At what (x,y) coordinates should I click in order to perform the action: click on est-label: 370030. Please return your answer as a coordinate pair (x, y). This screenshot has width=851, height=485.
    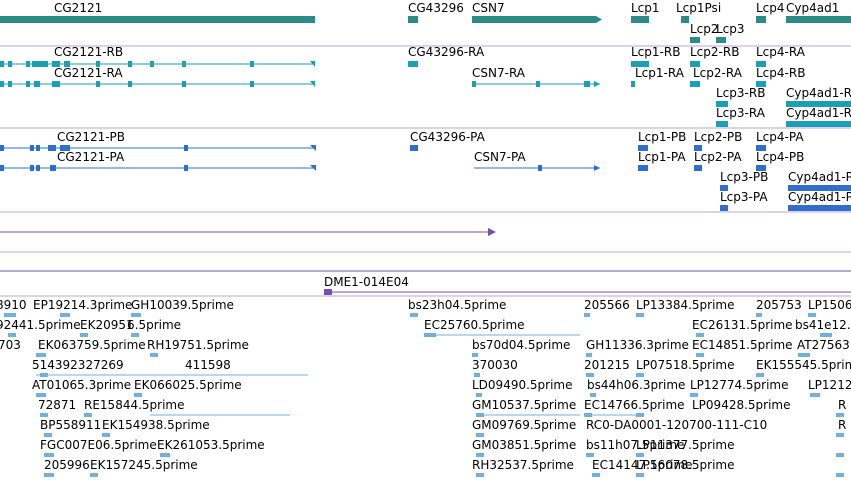
    Looking at the image, I should click on (495, 365).